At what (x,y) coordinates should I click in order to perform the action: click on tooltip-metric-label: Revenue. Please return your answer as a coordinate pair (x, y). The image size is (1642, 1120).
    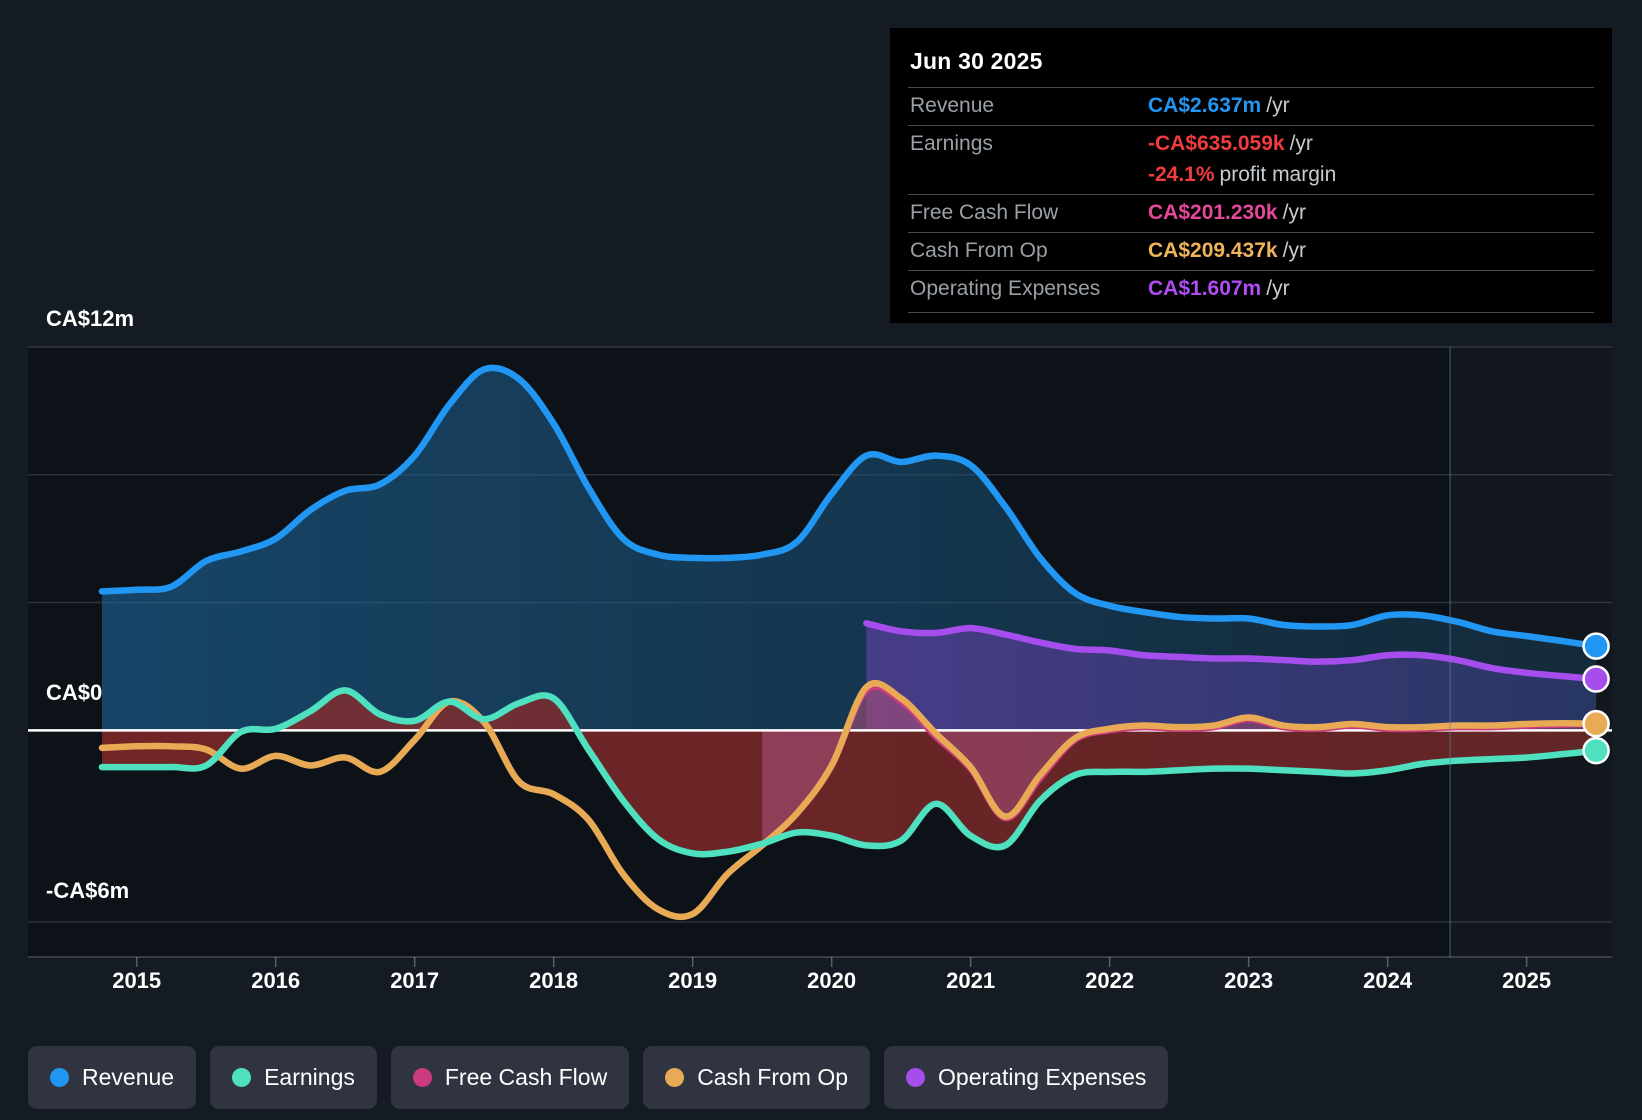
    Looking at the image, I should click on (952, 105).